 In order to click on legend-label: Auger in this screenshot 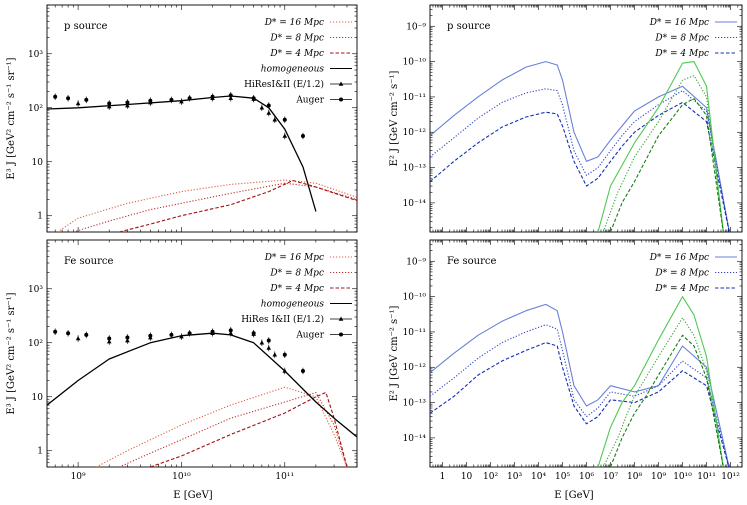, I will do `click(309, 336)`.